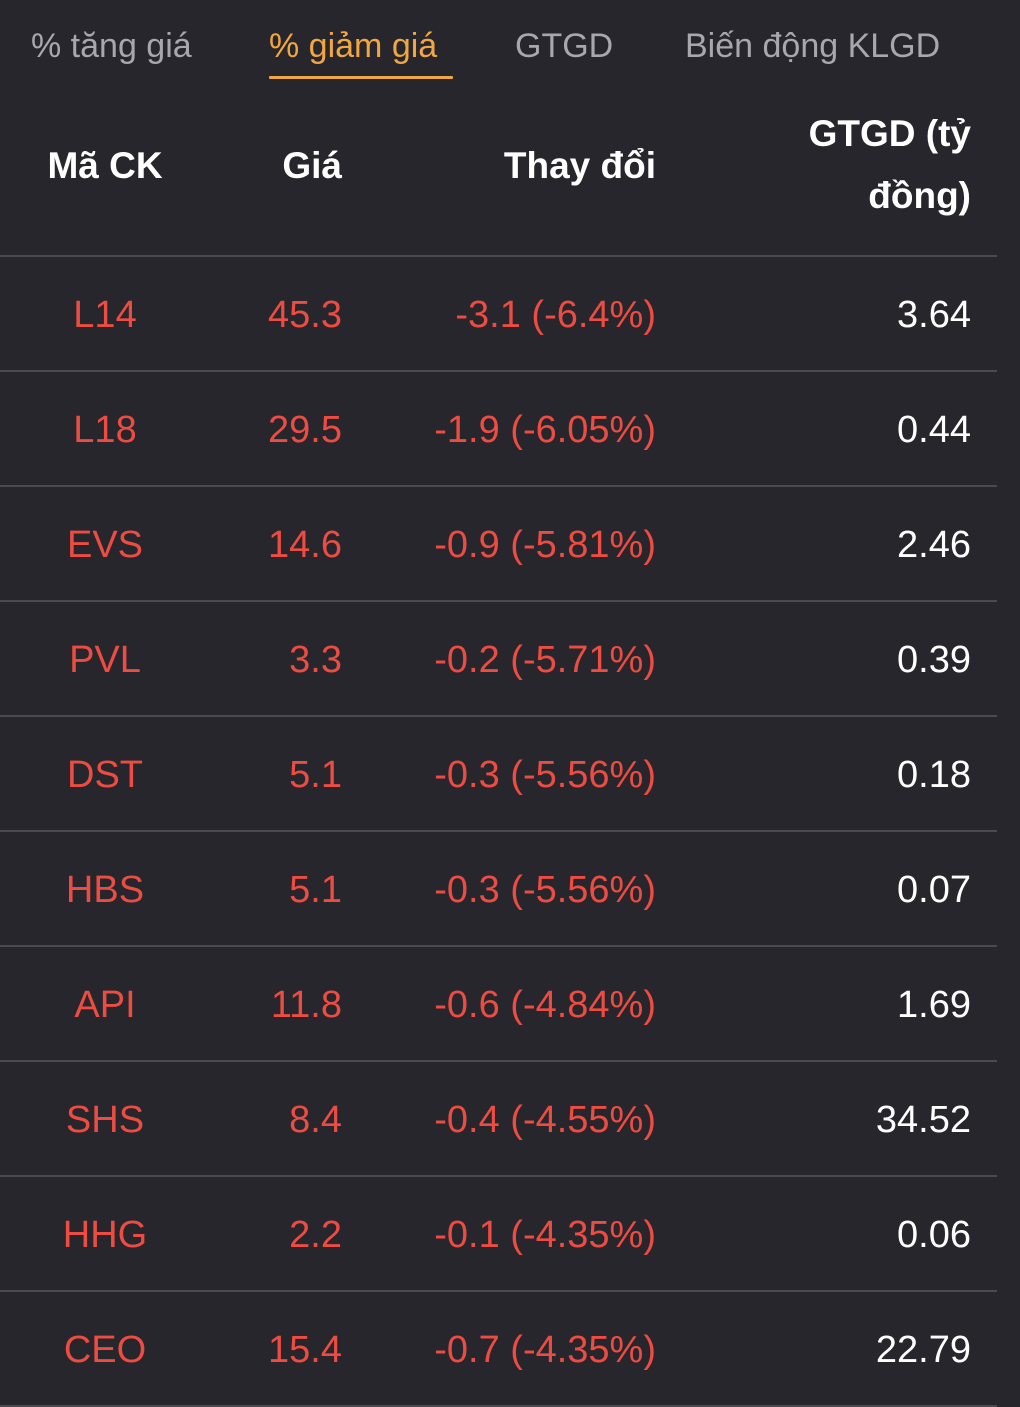 The height and width of the screenshot is (1407, 1020). What do you see at coordinates (111, 46) in the screenshot?
I see `tab-gainers: % tăng giá` at bounding box center [111, 46].